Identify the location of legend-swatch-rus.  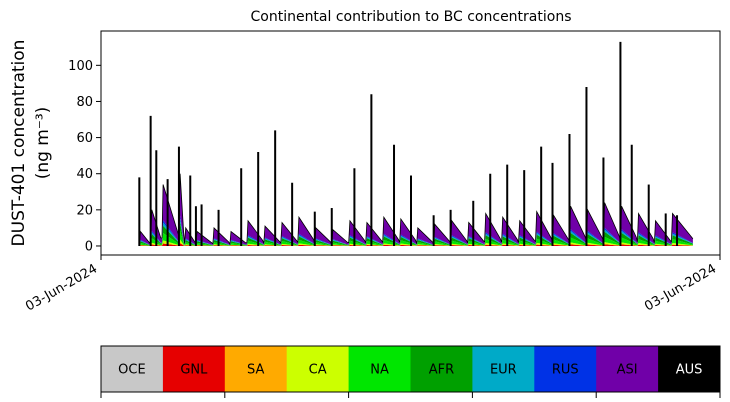
(565, 369).